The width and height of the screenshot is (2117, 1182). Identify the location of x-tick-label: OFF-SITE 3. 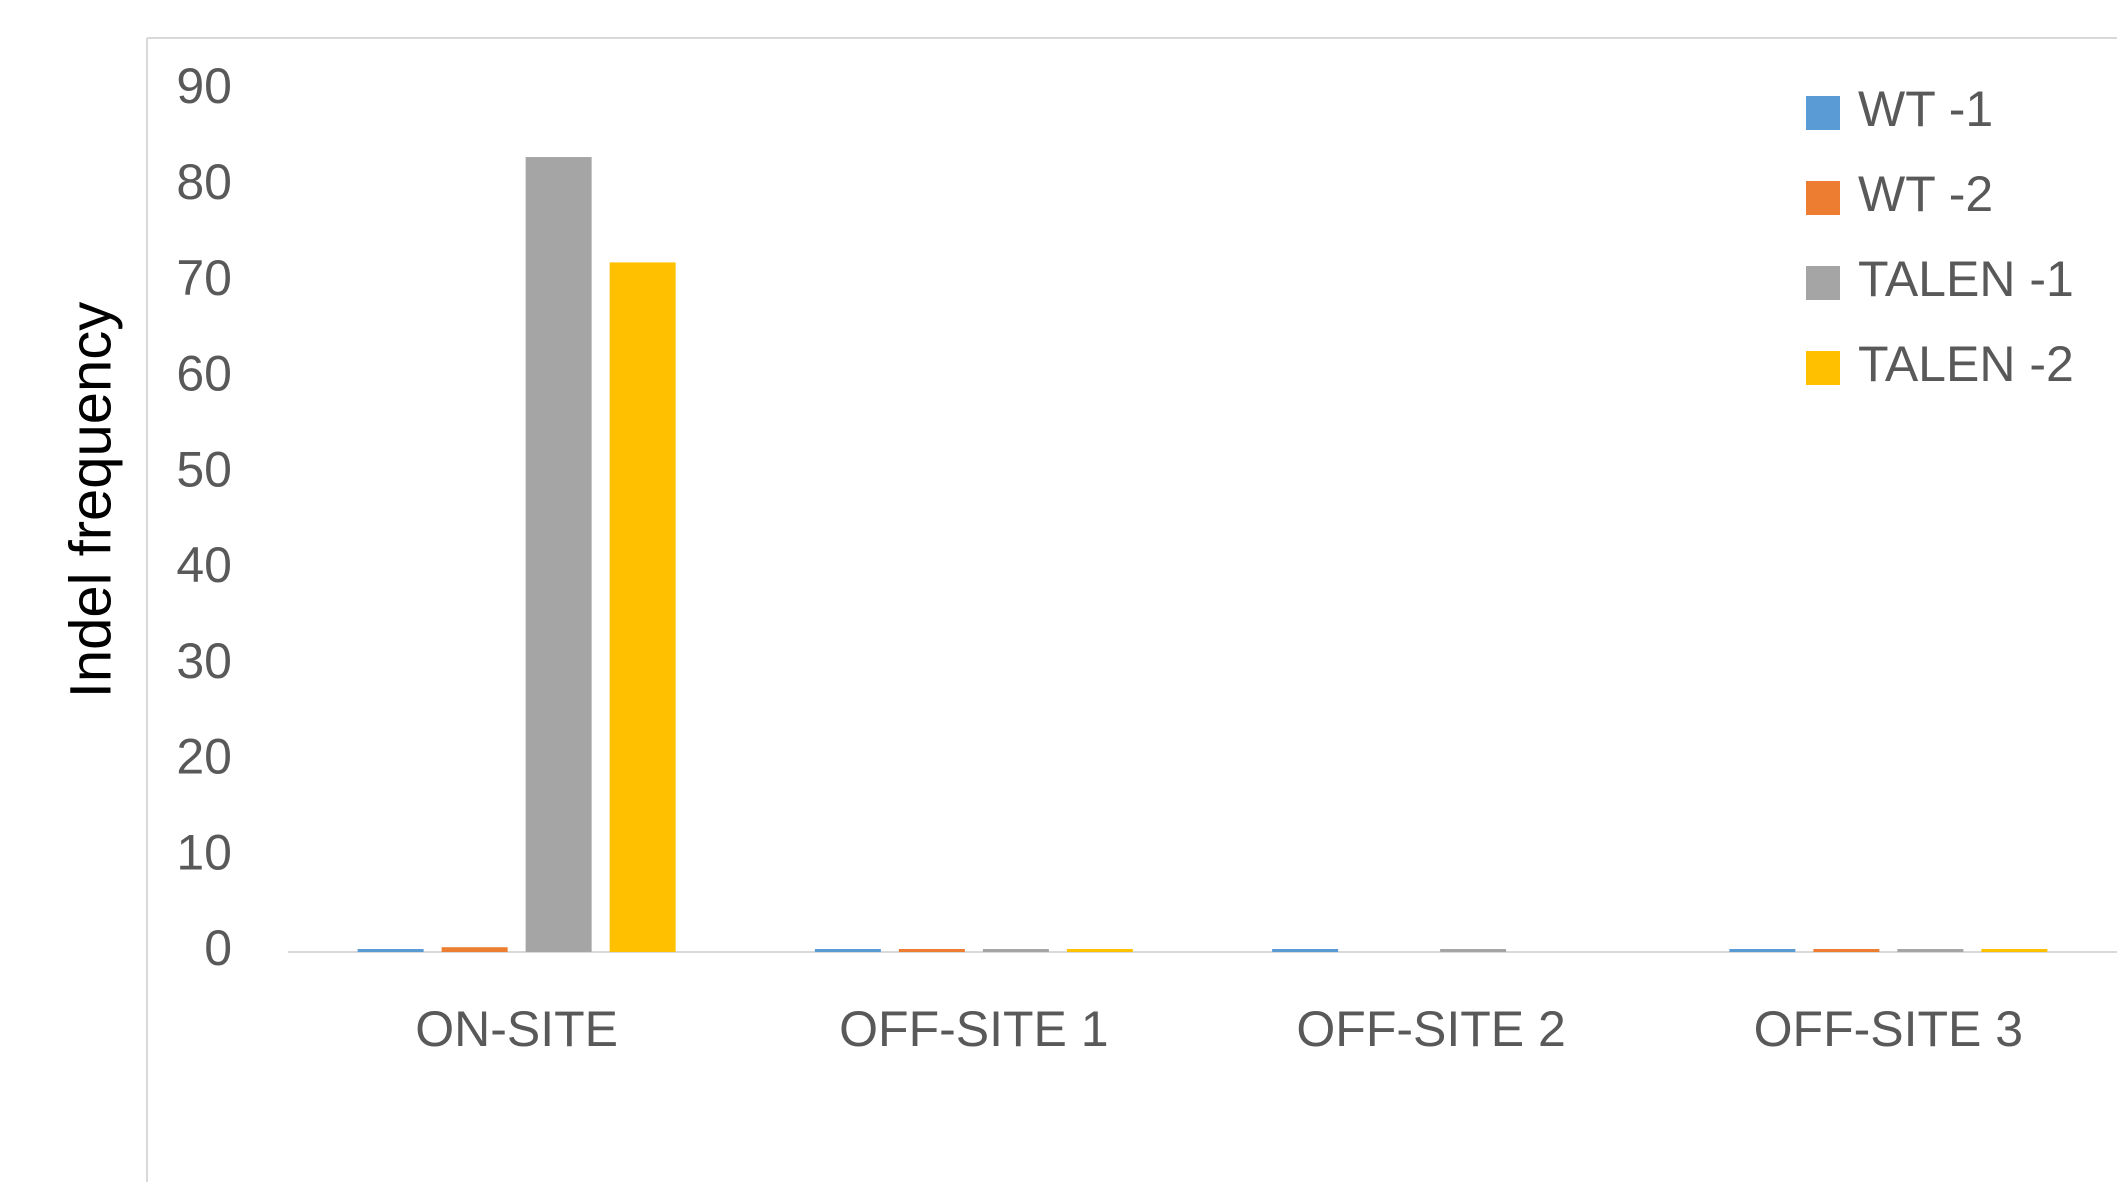
(1888, 1029).